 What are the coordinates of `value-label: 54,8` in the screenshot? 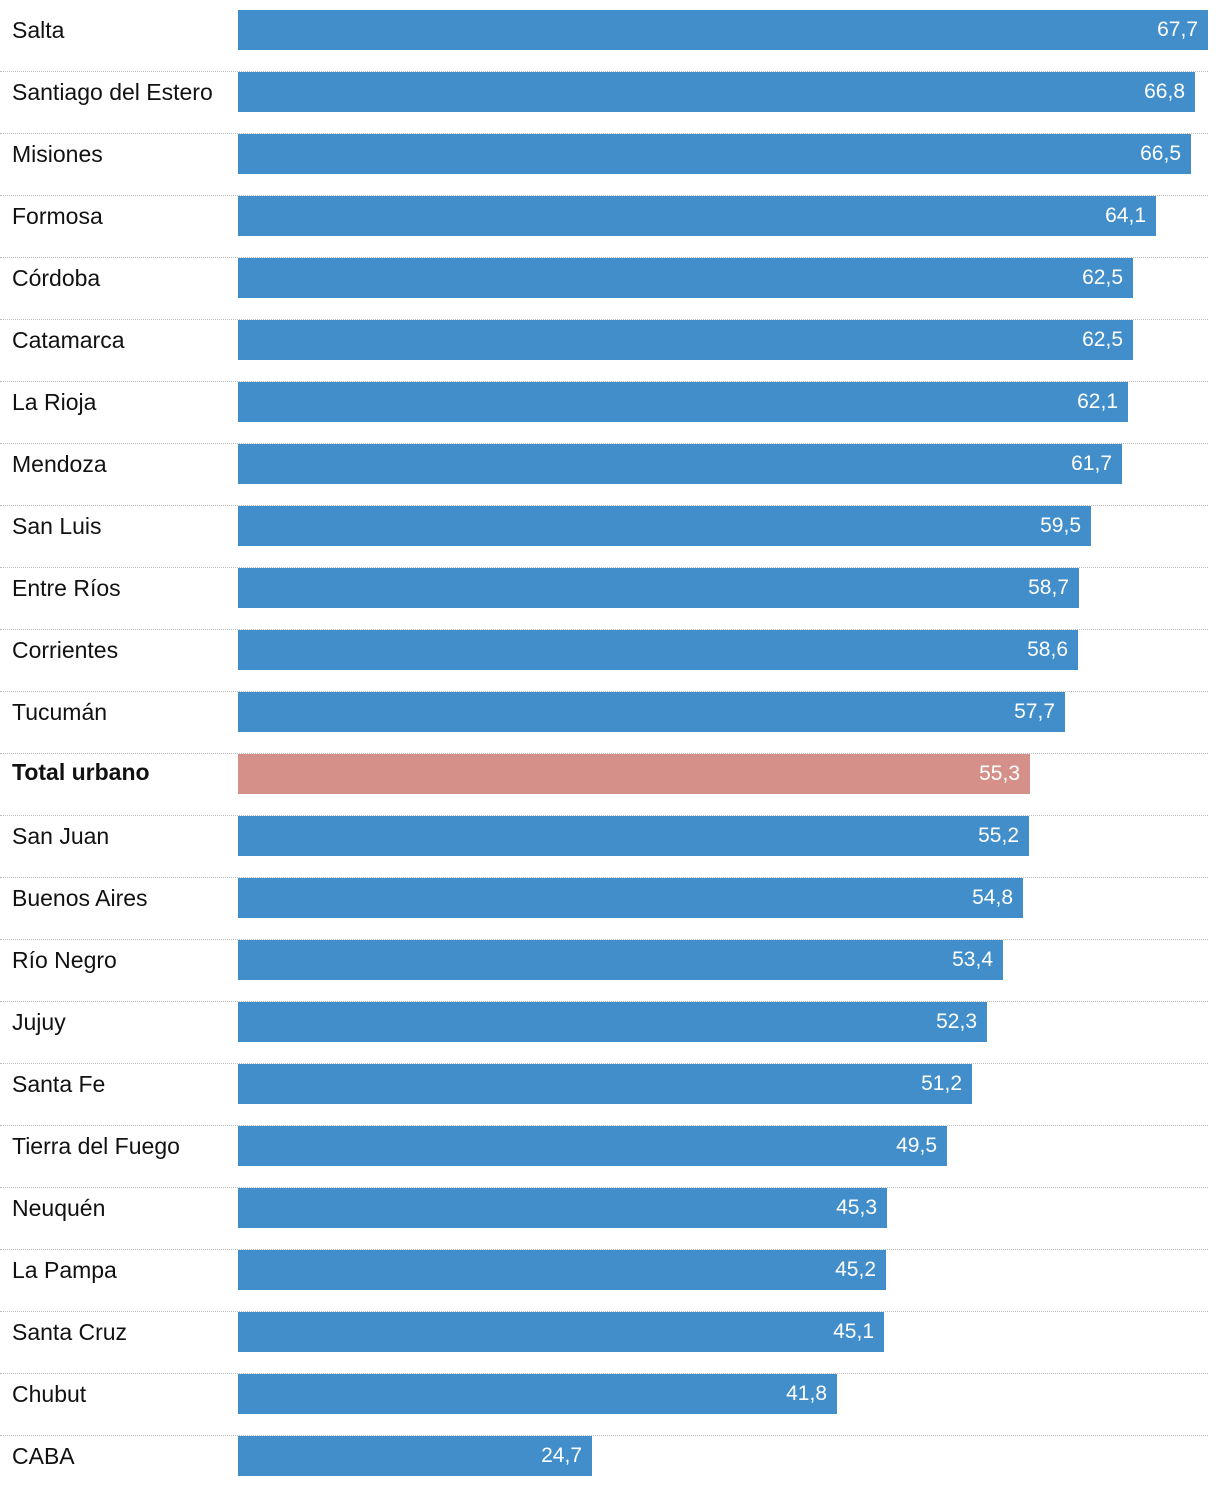 It's located at (992, 897).